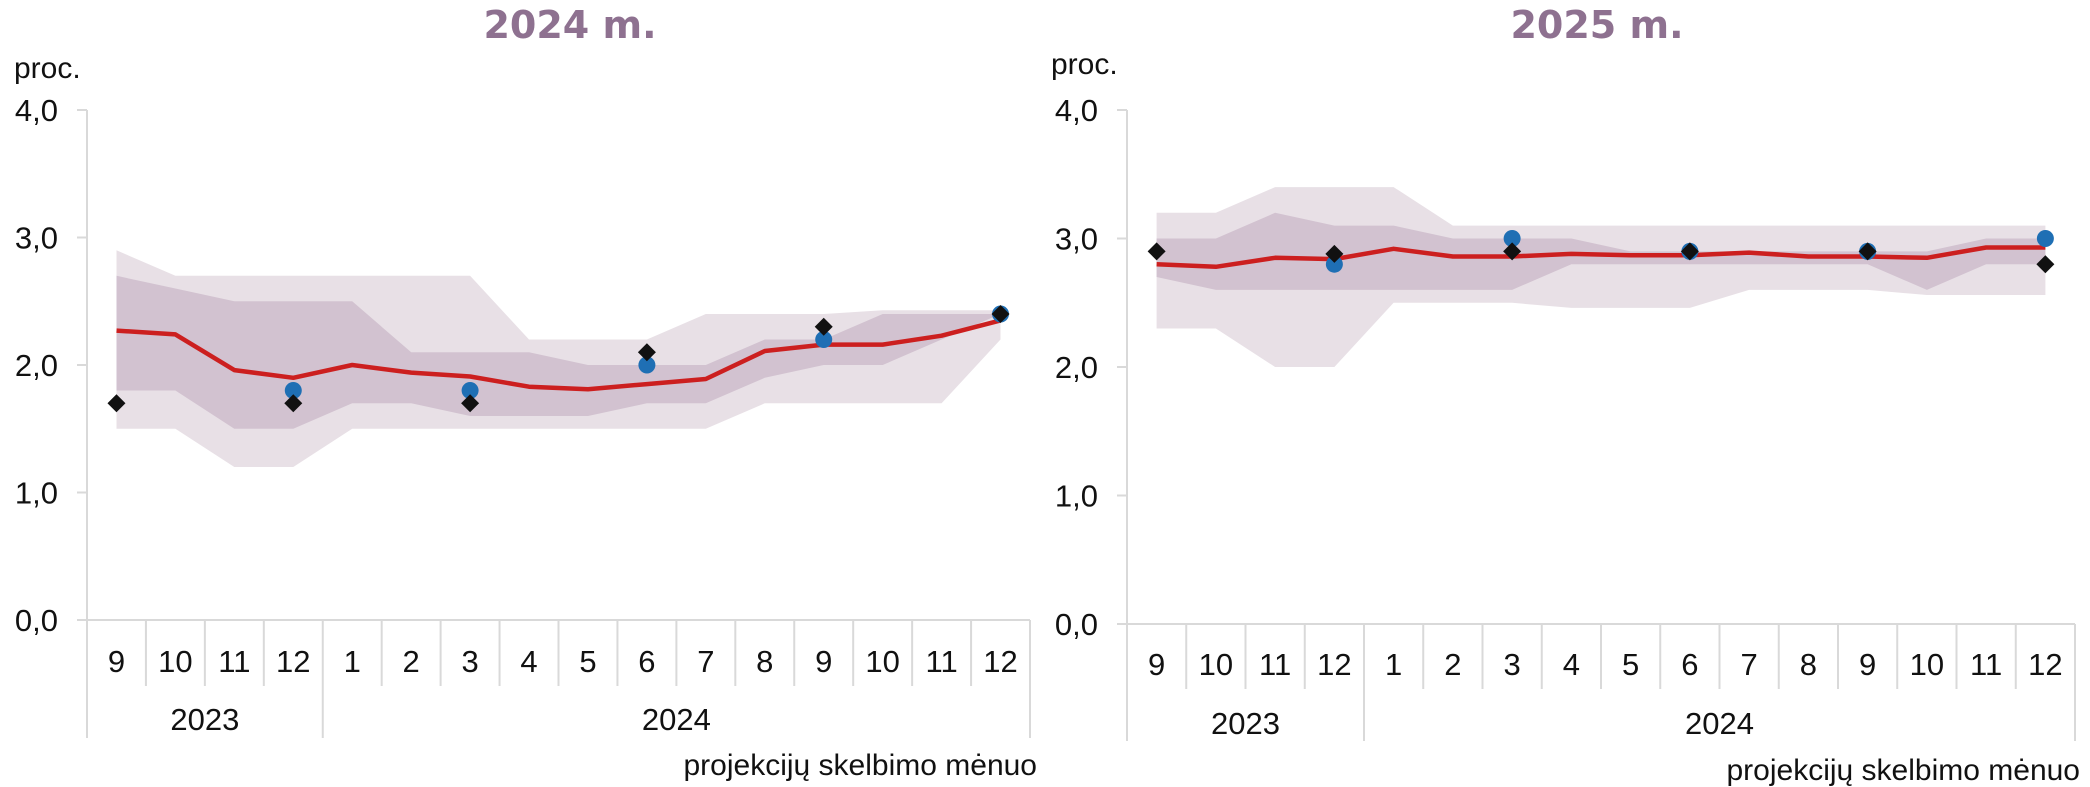 The image size is (2090, 787). I want to click on chart-title: 2025 m., so click(1596, 25).